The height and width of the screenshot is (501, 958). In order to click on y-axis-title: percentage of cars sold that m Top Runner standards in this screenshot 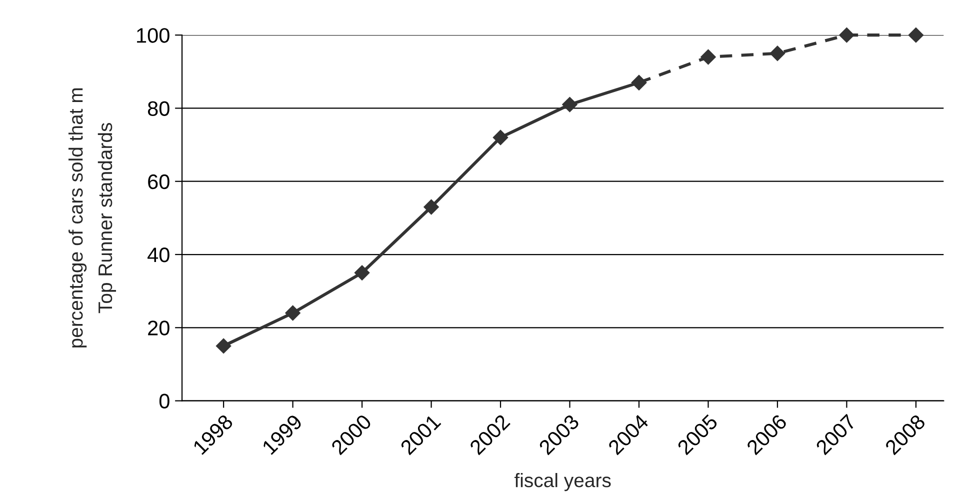, I will do `click(92, 218)`.